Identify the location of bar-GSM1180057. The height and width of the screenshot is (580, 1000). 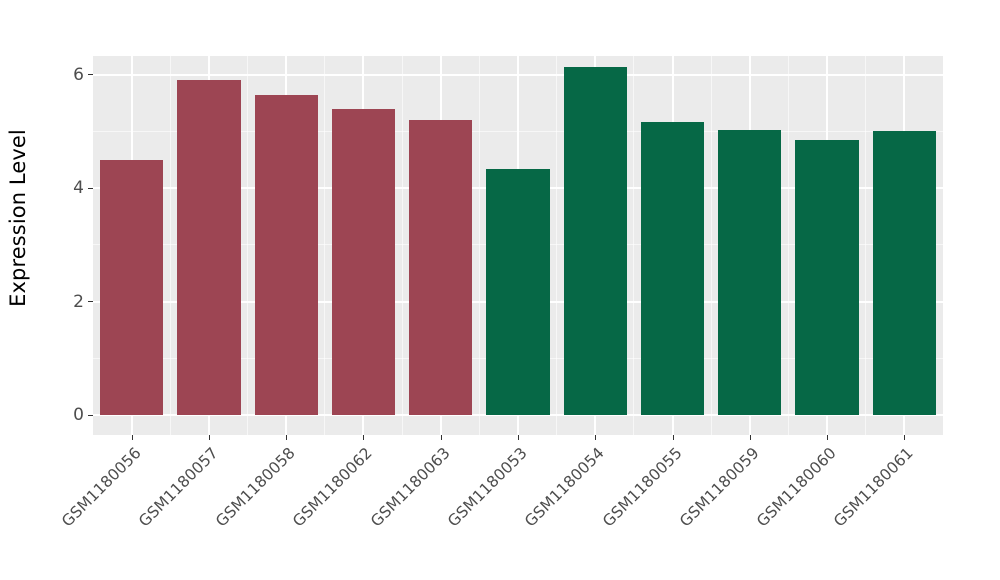
(209, 247).